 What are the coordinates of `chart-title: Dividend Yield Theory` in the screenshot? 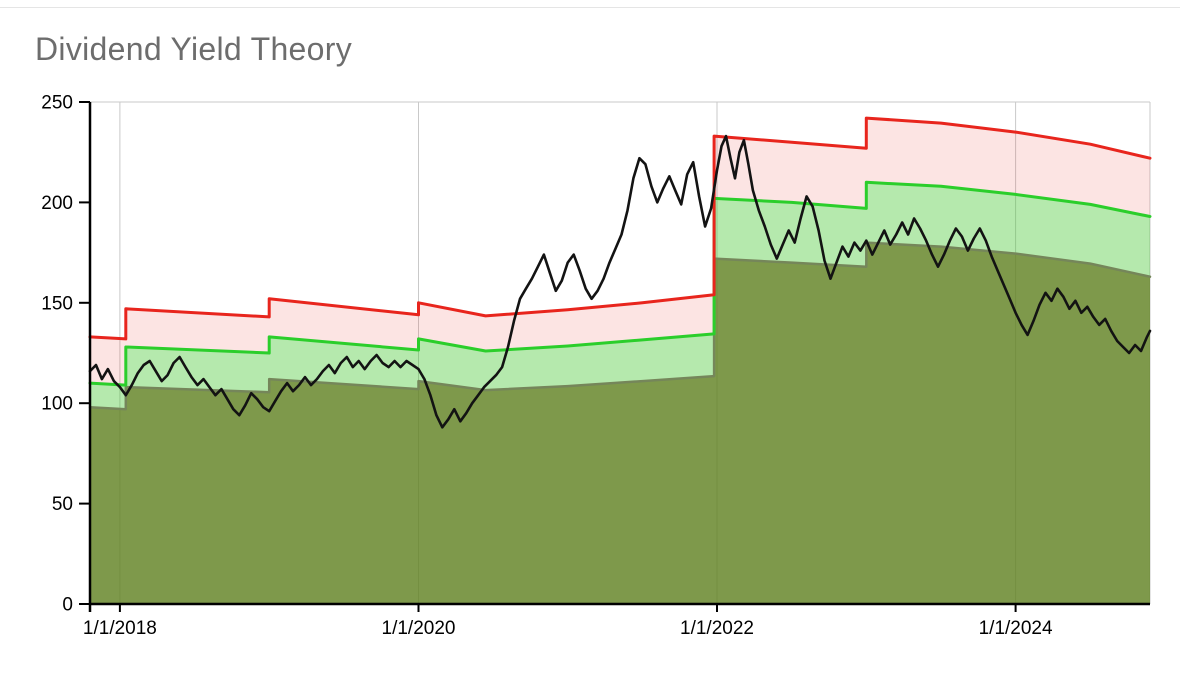 It's located at (194, 49).